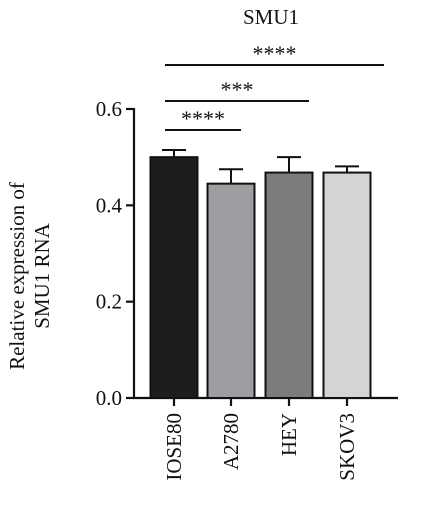 The image size is (423, 505). I want to click on bar-a2780, so click(231, 290).